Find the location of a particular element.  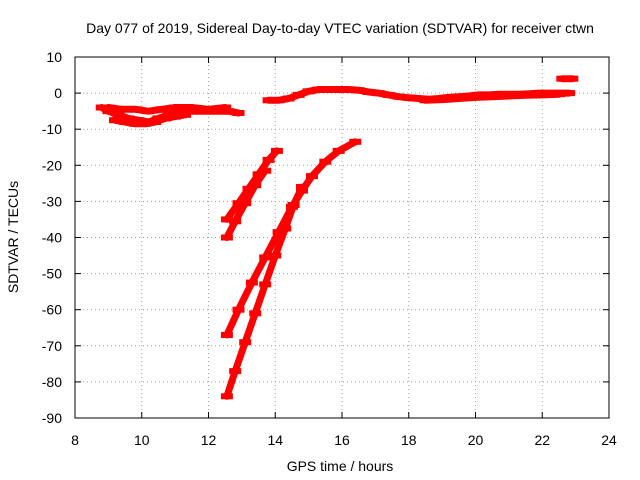

y-tick-label: -40 is located at coordinates (52, 238).